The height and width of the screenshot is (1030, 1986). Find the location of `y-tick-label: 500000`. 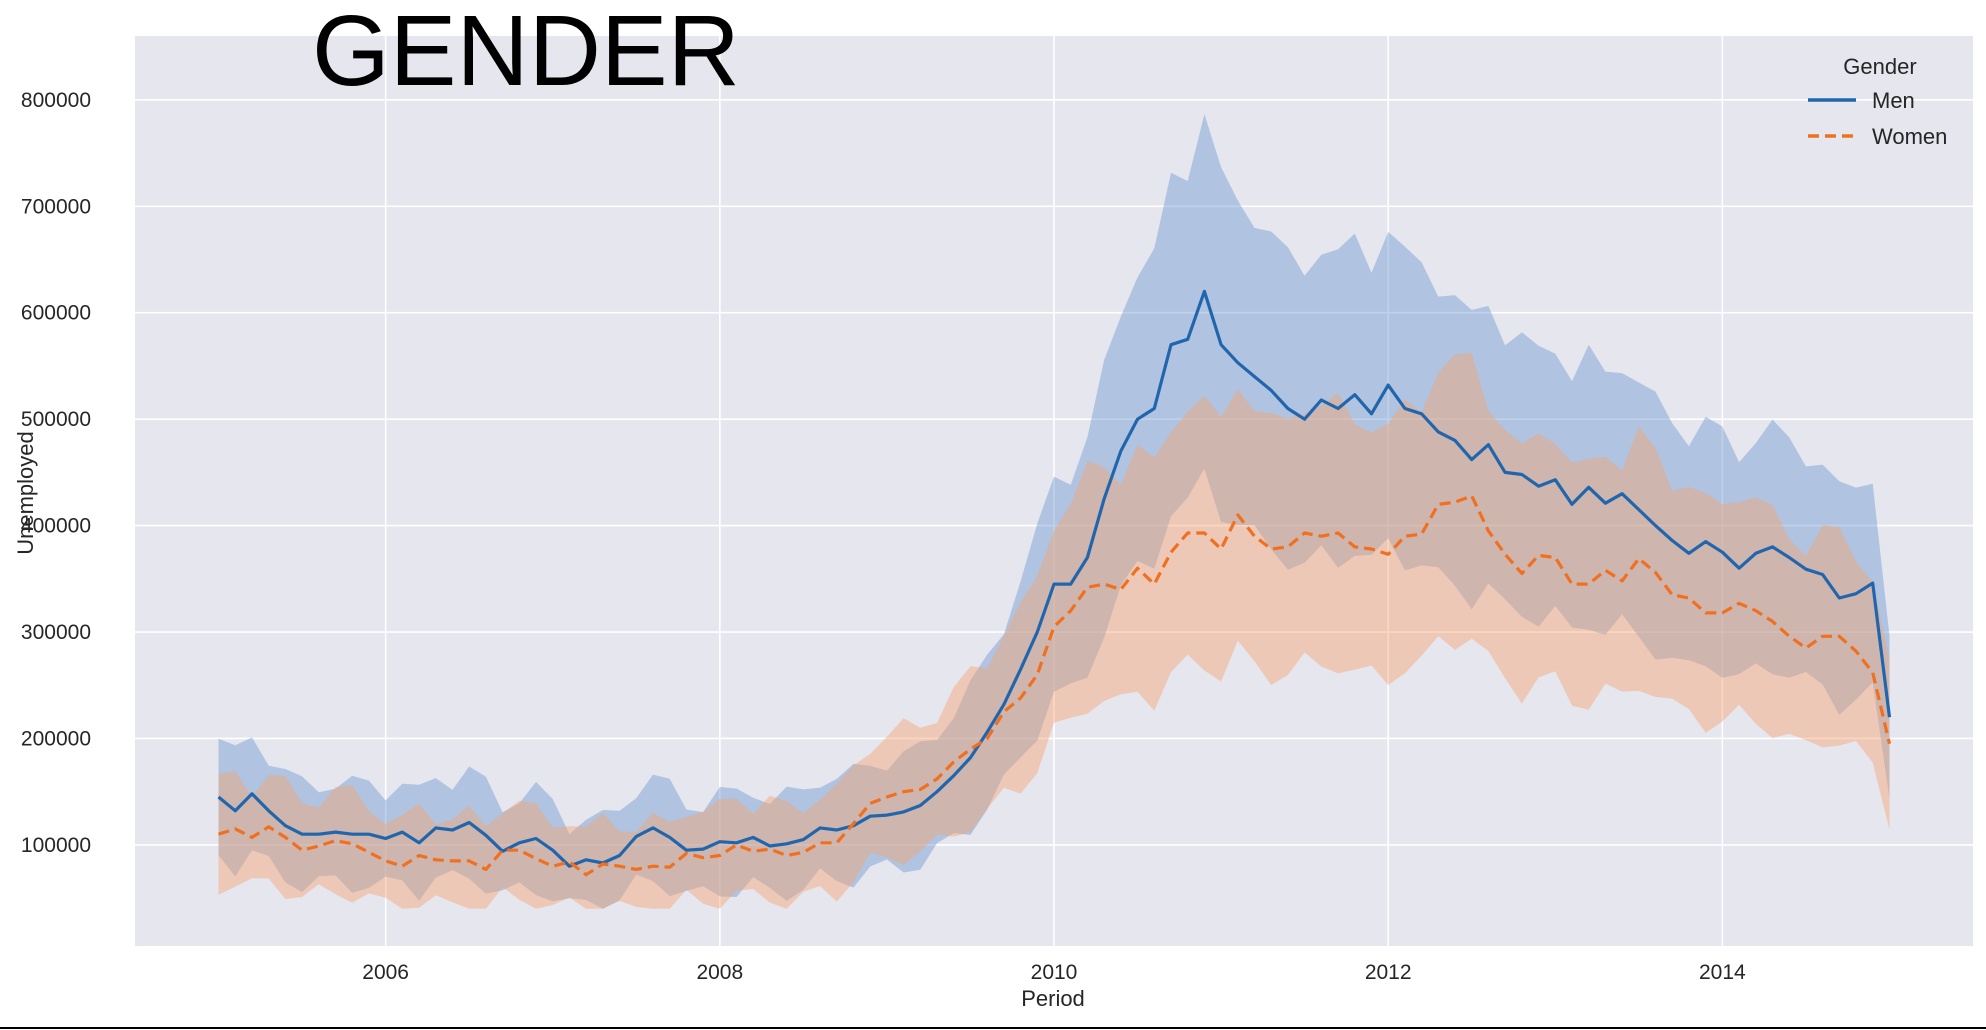

y-tick-label: 500000 is located at coordinates (56, 419).